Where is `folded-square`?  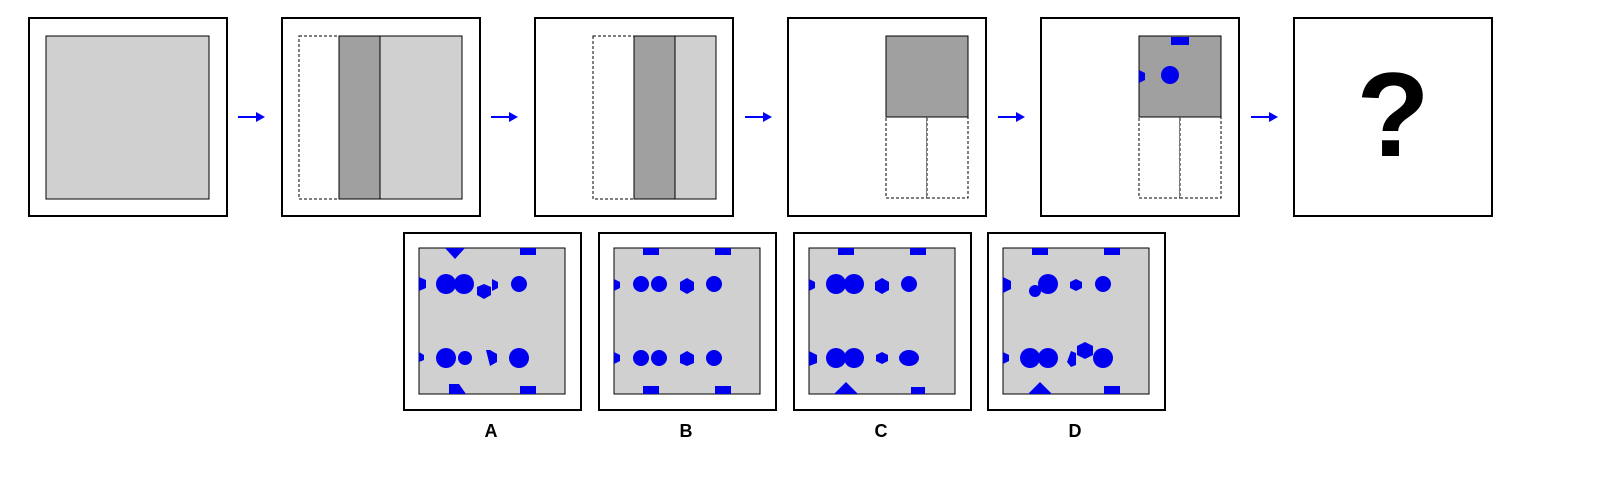
folded-square is located at coordinates (927, 76).